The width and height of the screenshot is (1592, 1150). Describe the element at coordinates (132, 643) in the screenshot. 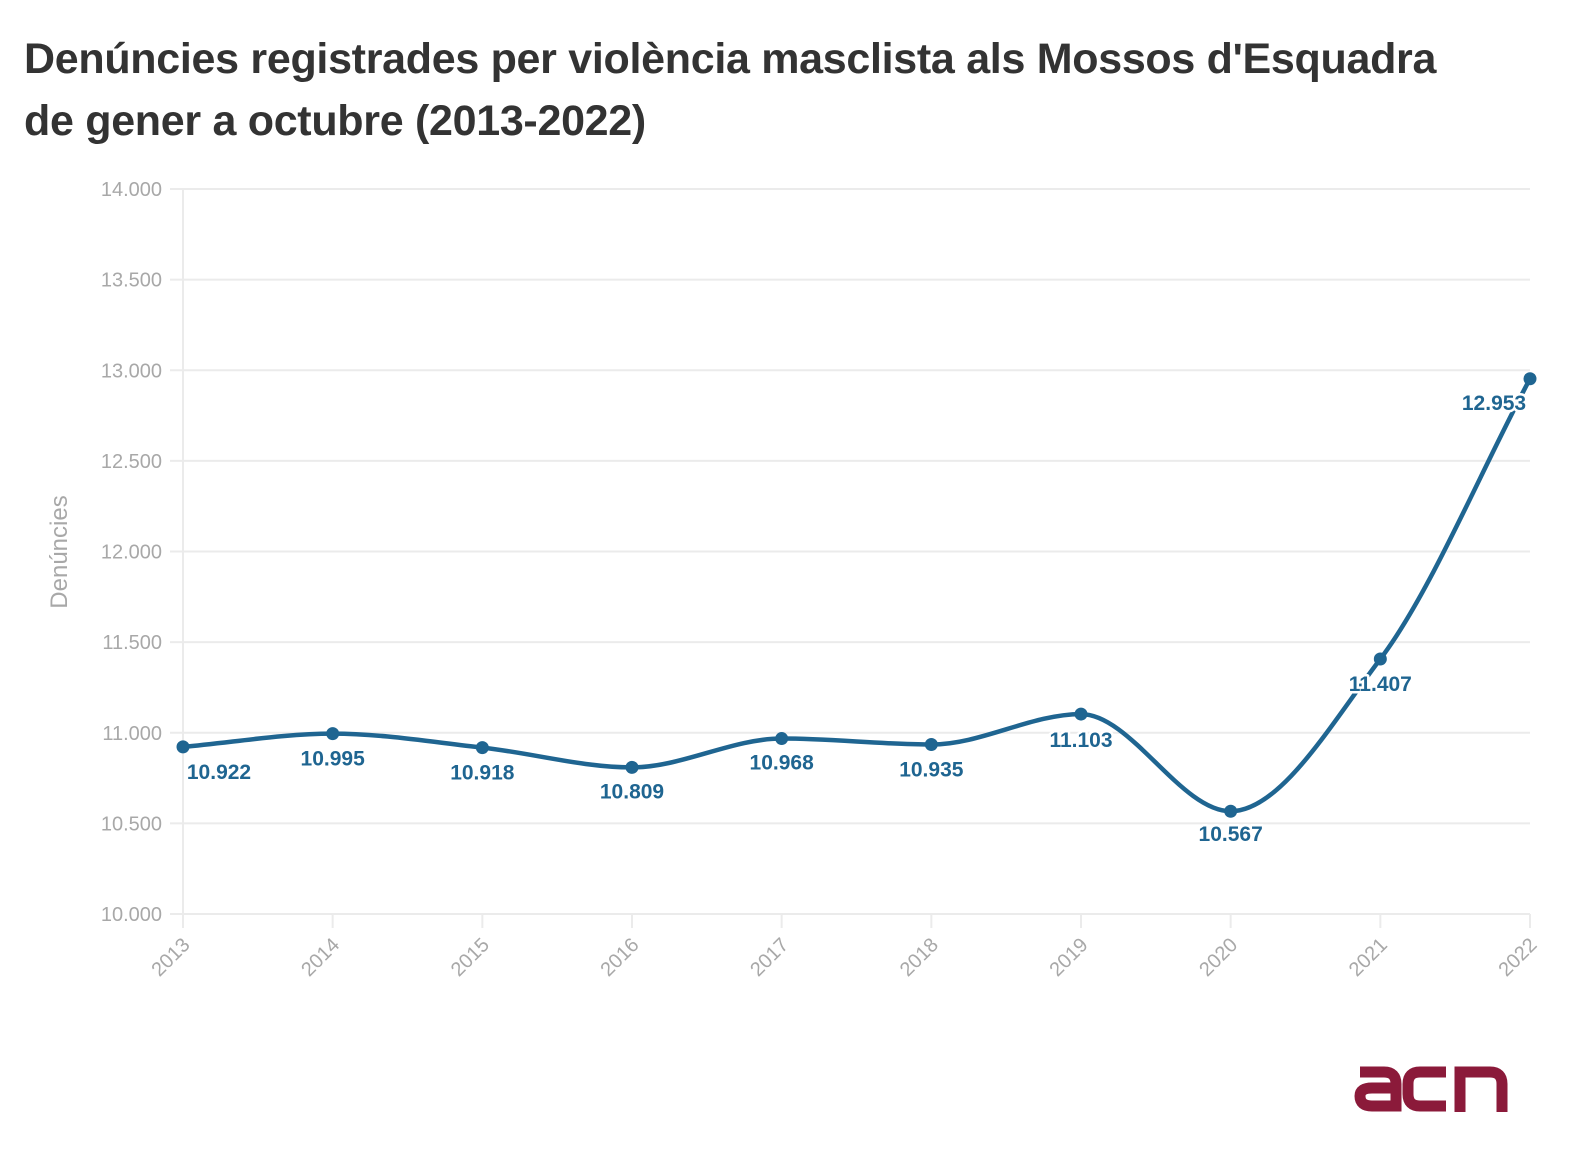

I see `y-tick-label: 11.500` at that location.